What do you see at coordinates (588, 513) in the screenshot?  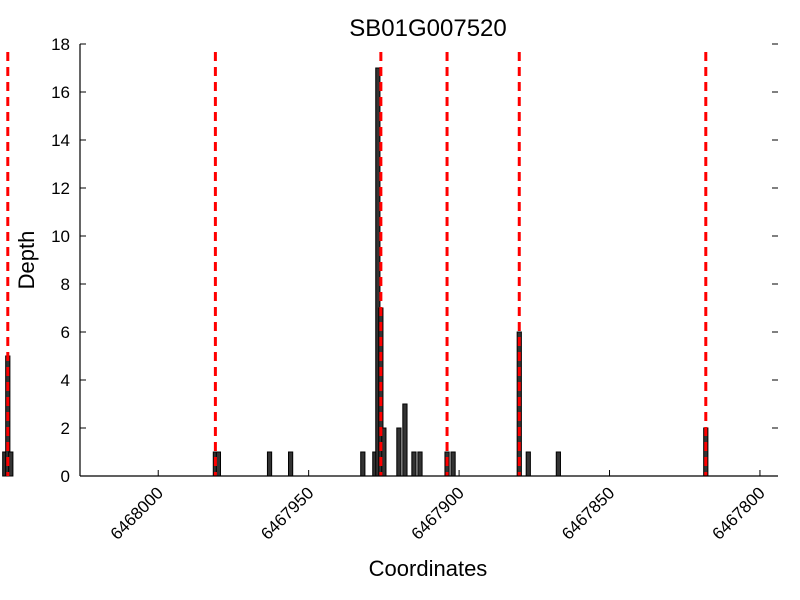 I see `x-tick-label-3: 6467850` at bounding box center [588, 513].